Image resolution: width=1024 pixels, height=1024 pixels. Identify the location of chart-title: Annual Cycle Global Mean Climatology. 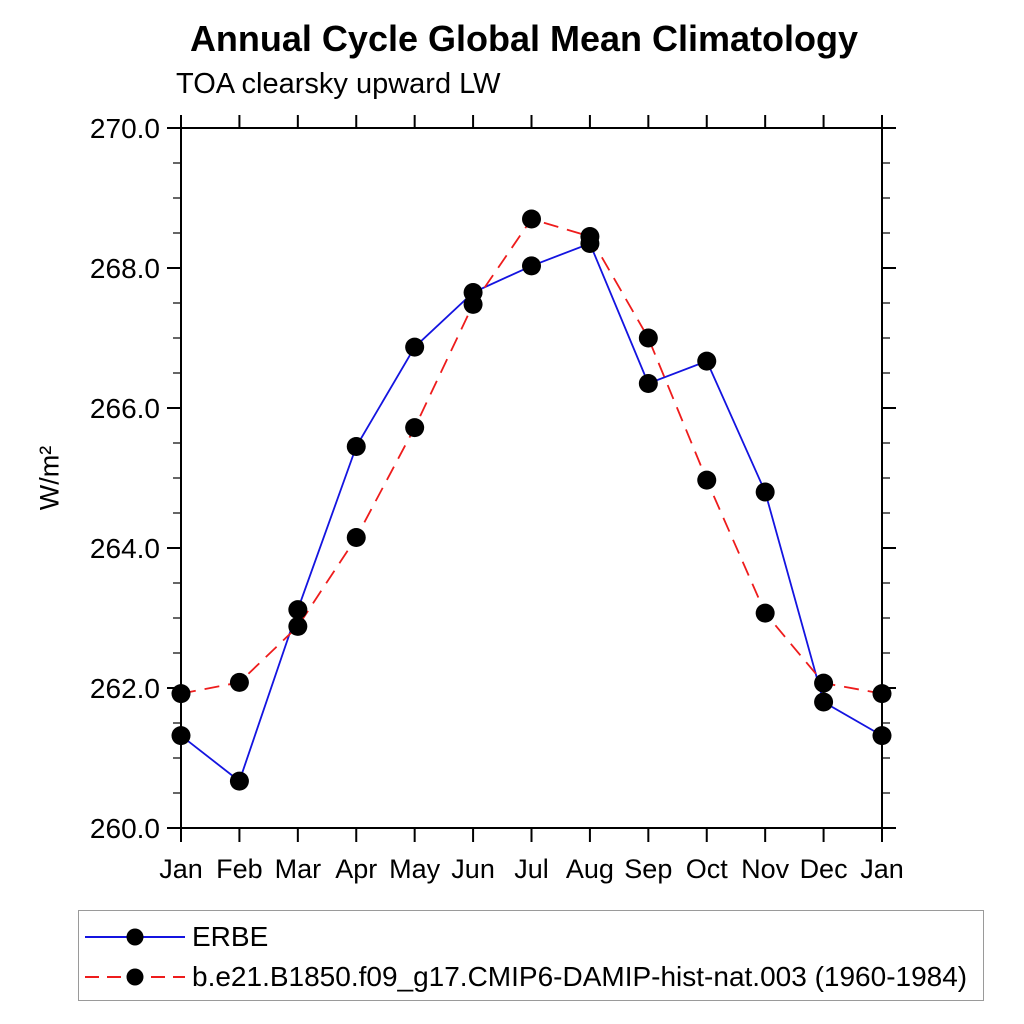
(524, 38).